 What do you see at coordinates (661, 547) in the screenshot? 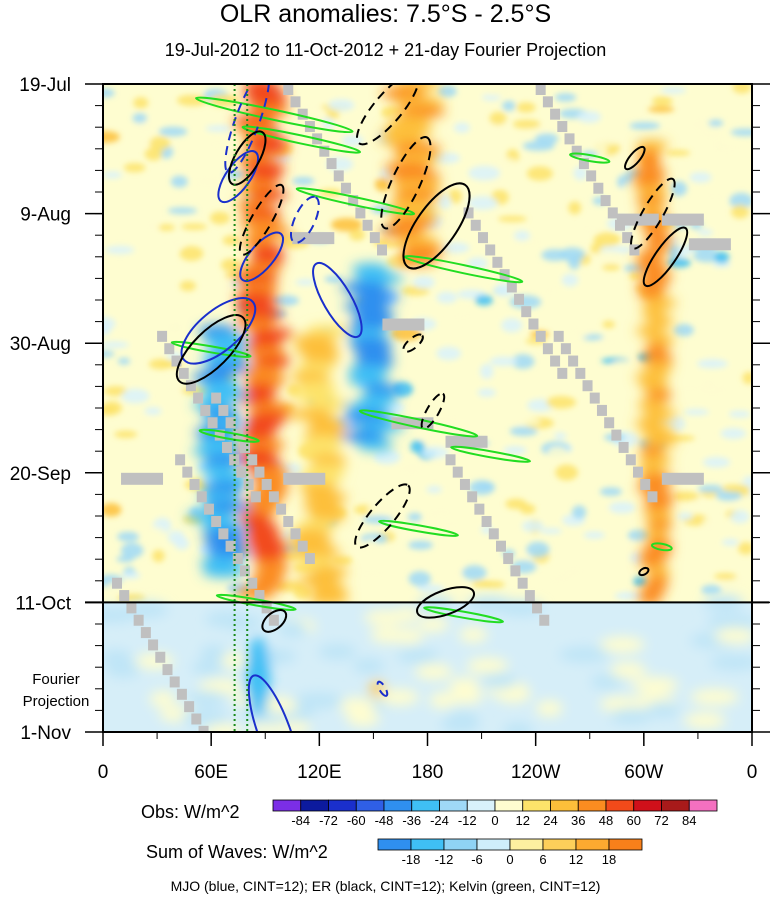
I see `kelvin-contour` at bounding box center [661, 547].